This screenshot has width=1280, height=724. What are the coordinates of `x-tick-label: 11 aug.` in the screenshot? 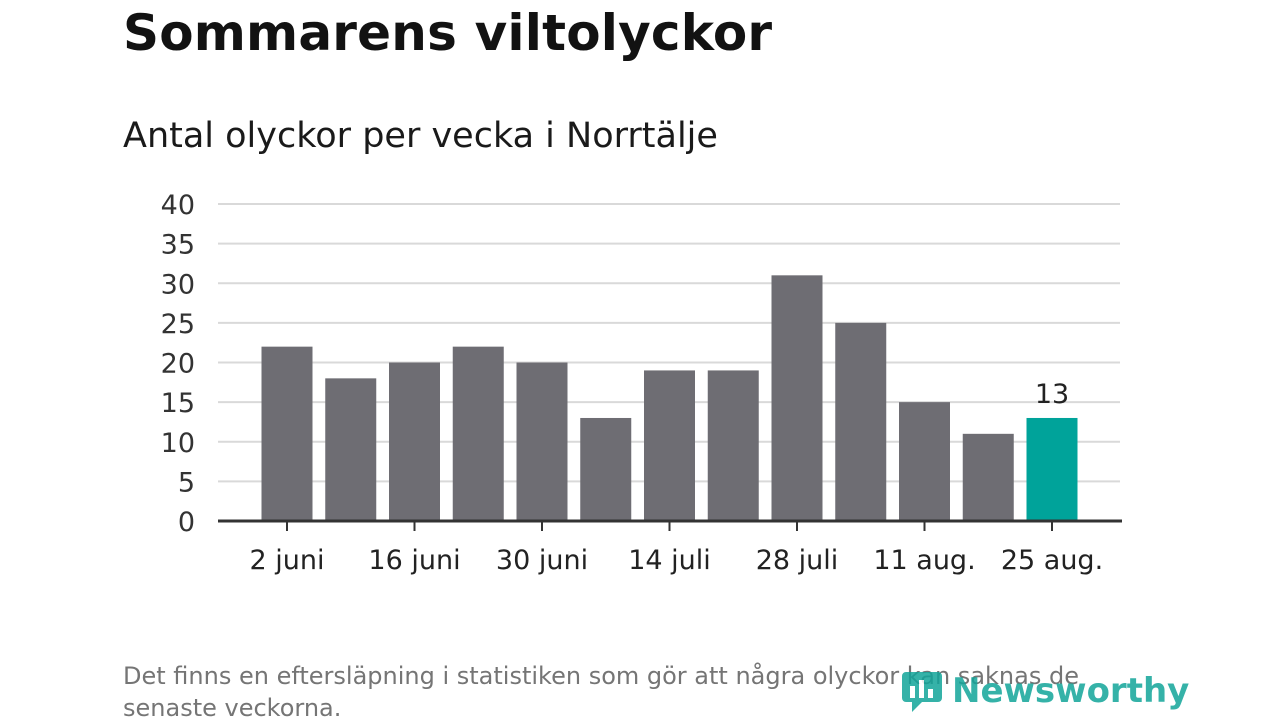 It's located at (924, 560).